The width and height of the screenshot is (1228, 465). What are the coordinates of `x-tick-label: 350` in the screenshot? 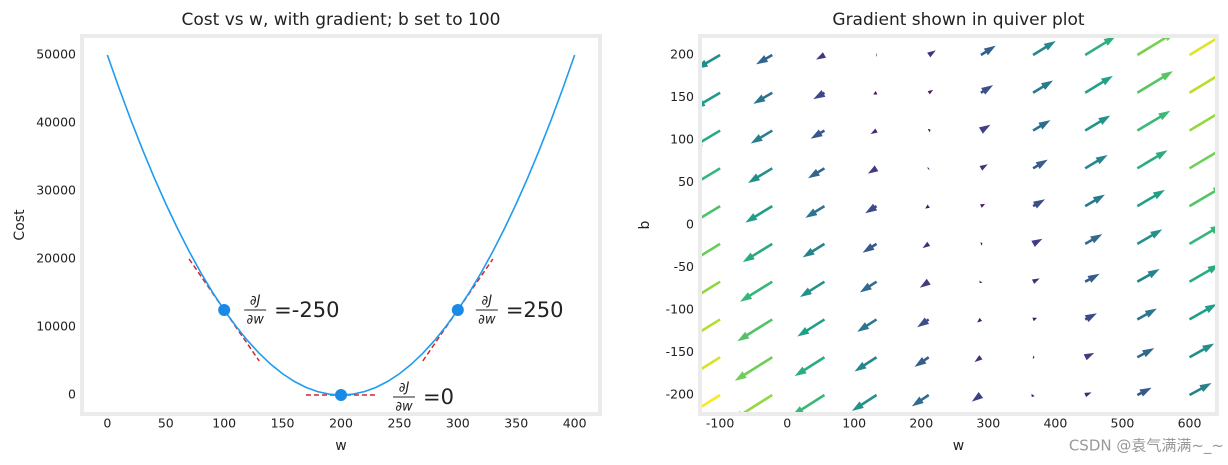 It's located at (516, 423).